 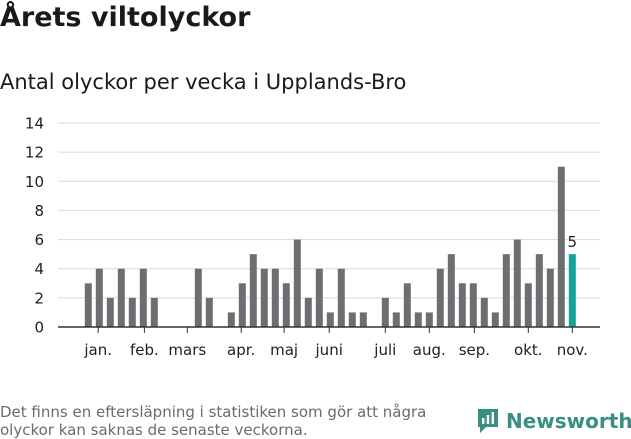 I want to click on y-tick-label-12: 12, so click(x=34, y=153).